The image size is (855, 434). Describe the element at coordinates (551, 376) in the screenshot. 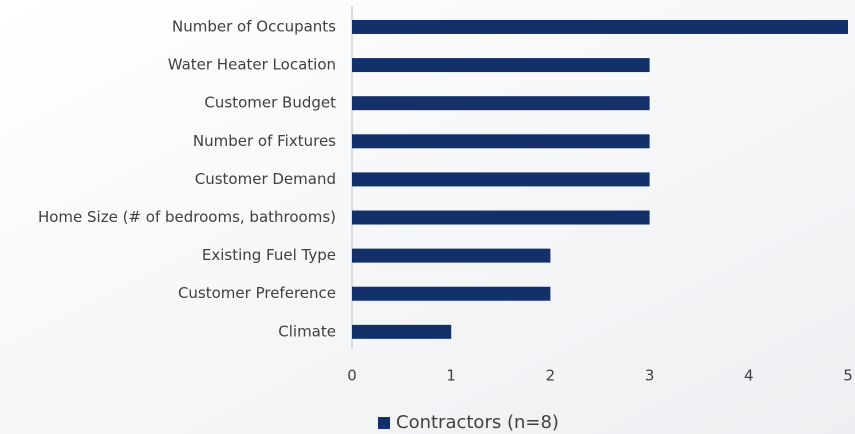

I see `x-tick-label: 2` at that location.